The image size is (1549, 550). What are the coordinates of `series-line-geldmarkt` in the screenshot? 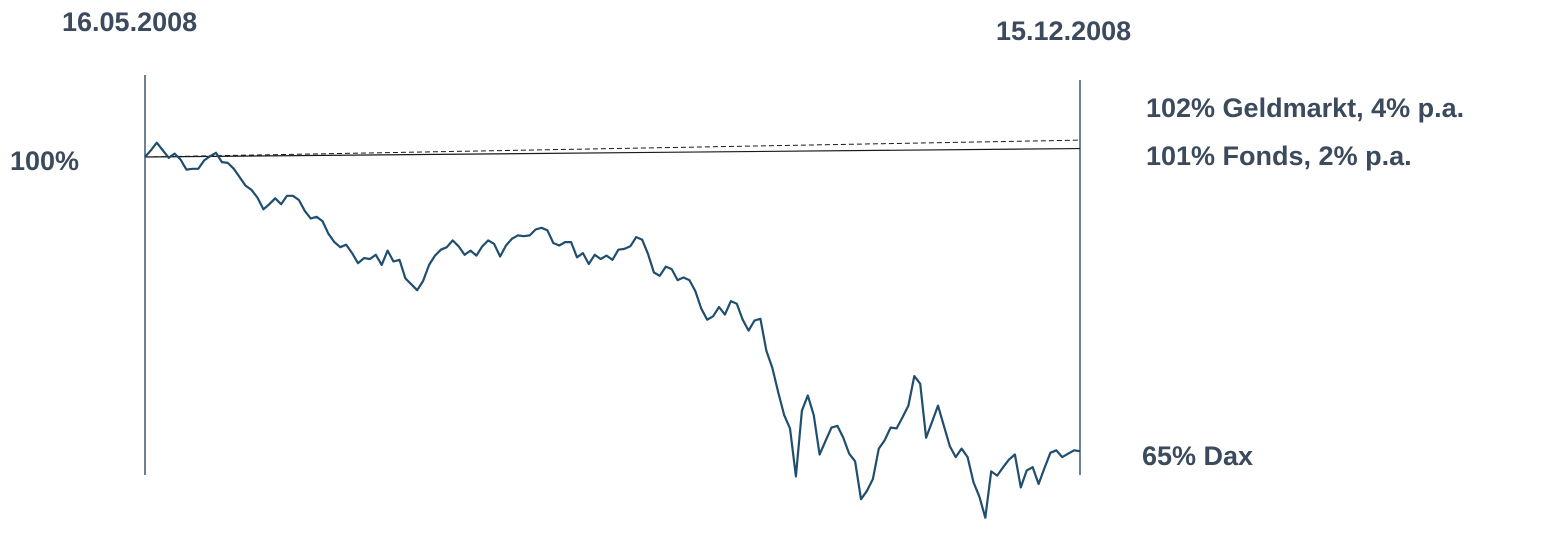 It's located at (612, 148).